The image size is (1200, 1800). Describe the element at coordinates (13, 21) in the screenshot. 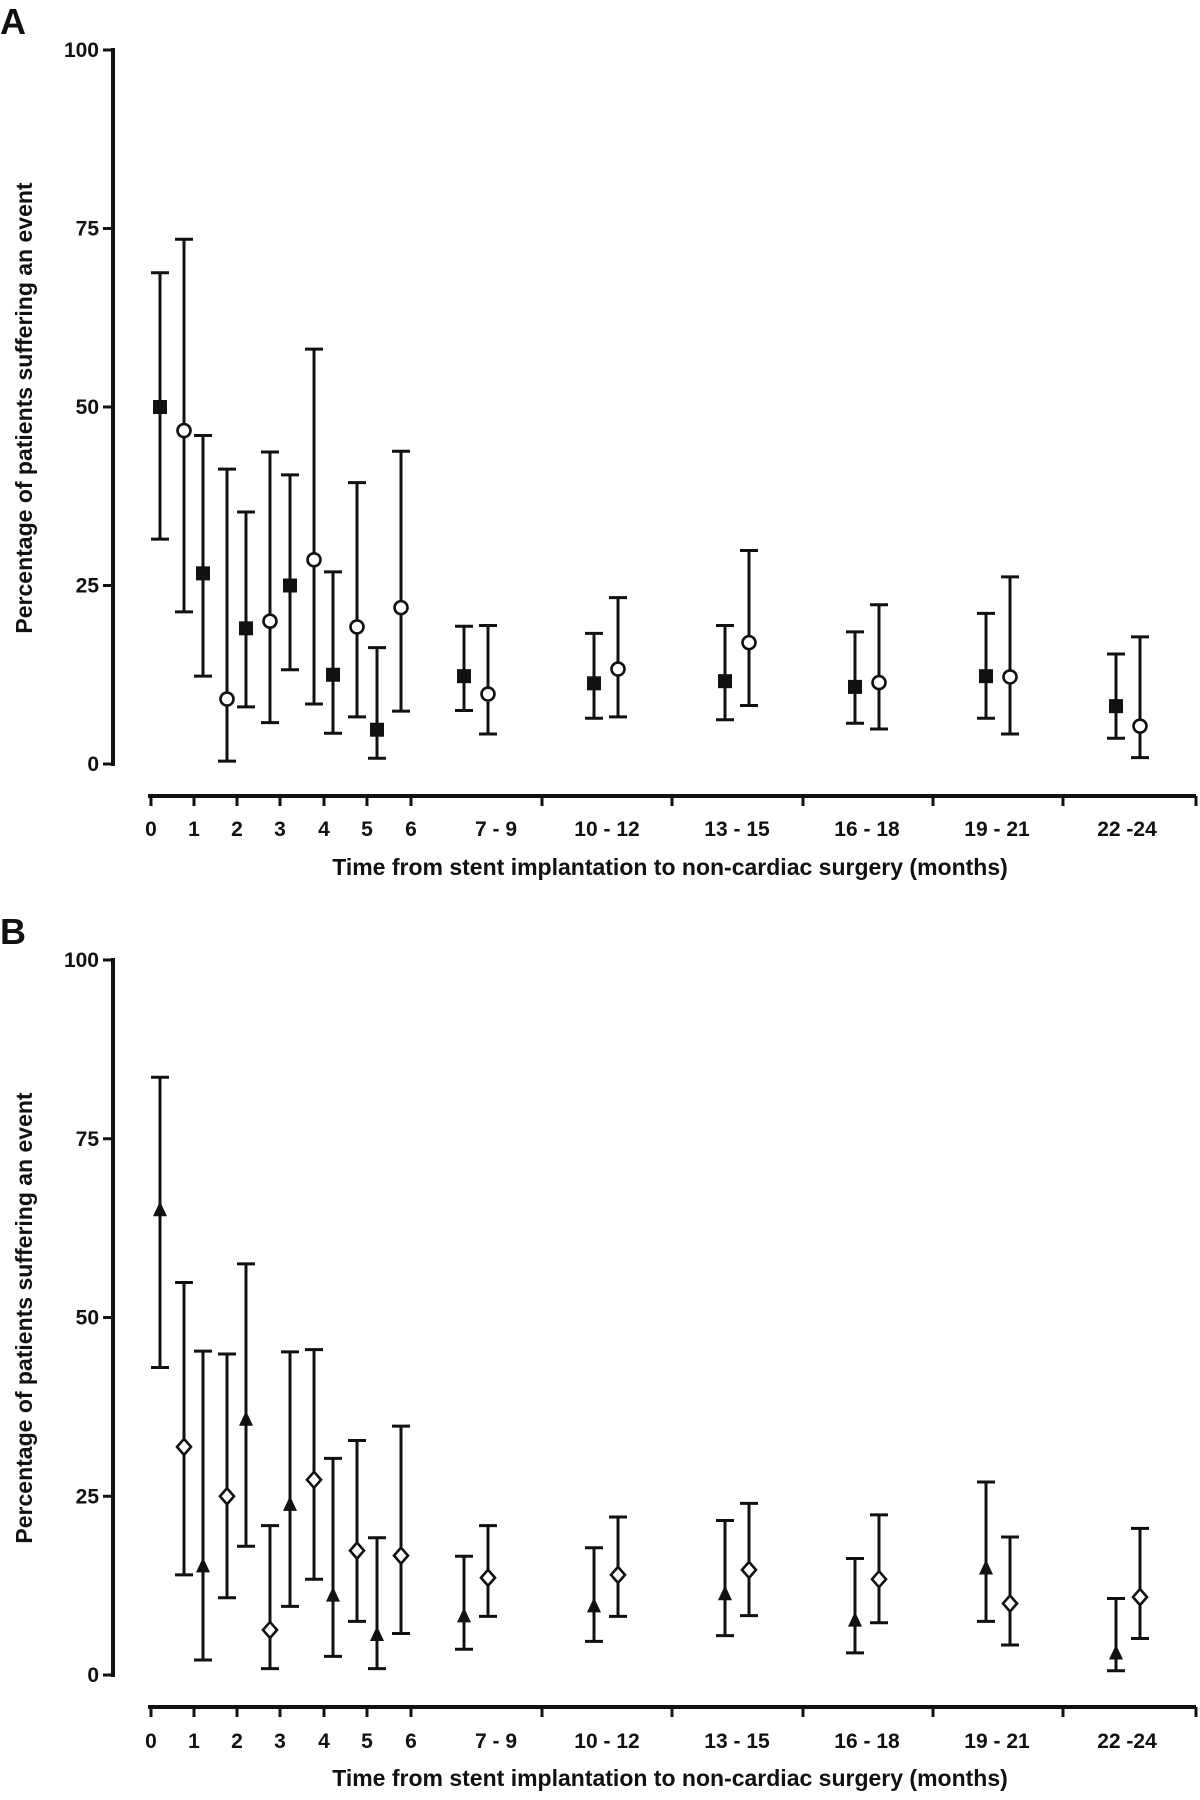

I see `panel-a-label: A` at that location.